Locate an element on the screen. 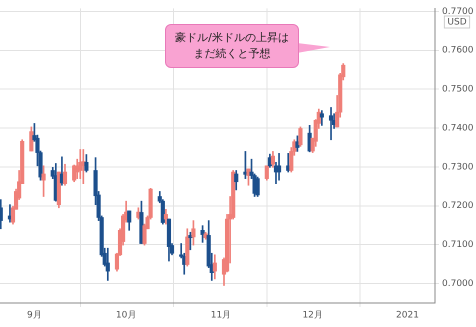 This screenshot has height=327, width=476. x-tick-label: 12月 is located at coordinates (312, 315).